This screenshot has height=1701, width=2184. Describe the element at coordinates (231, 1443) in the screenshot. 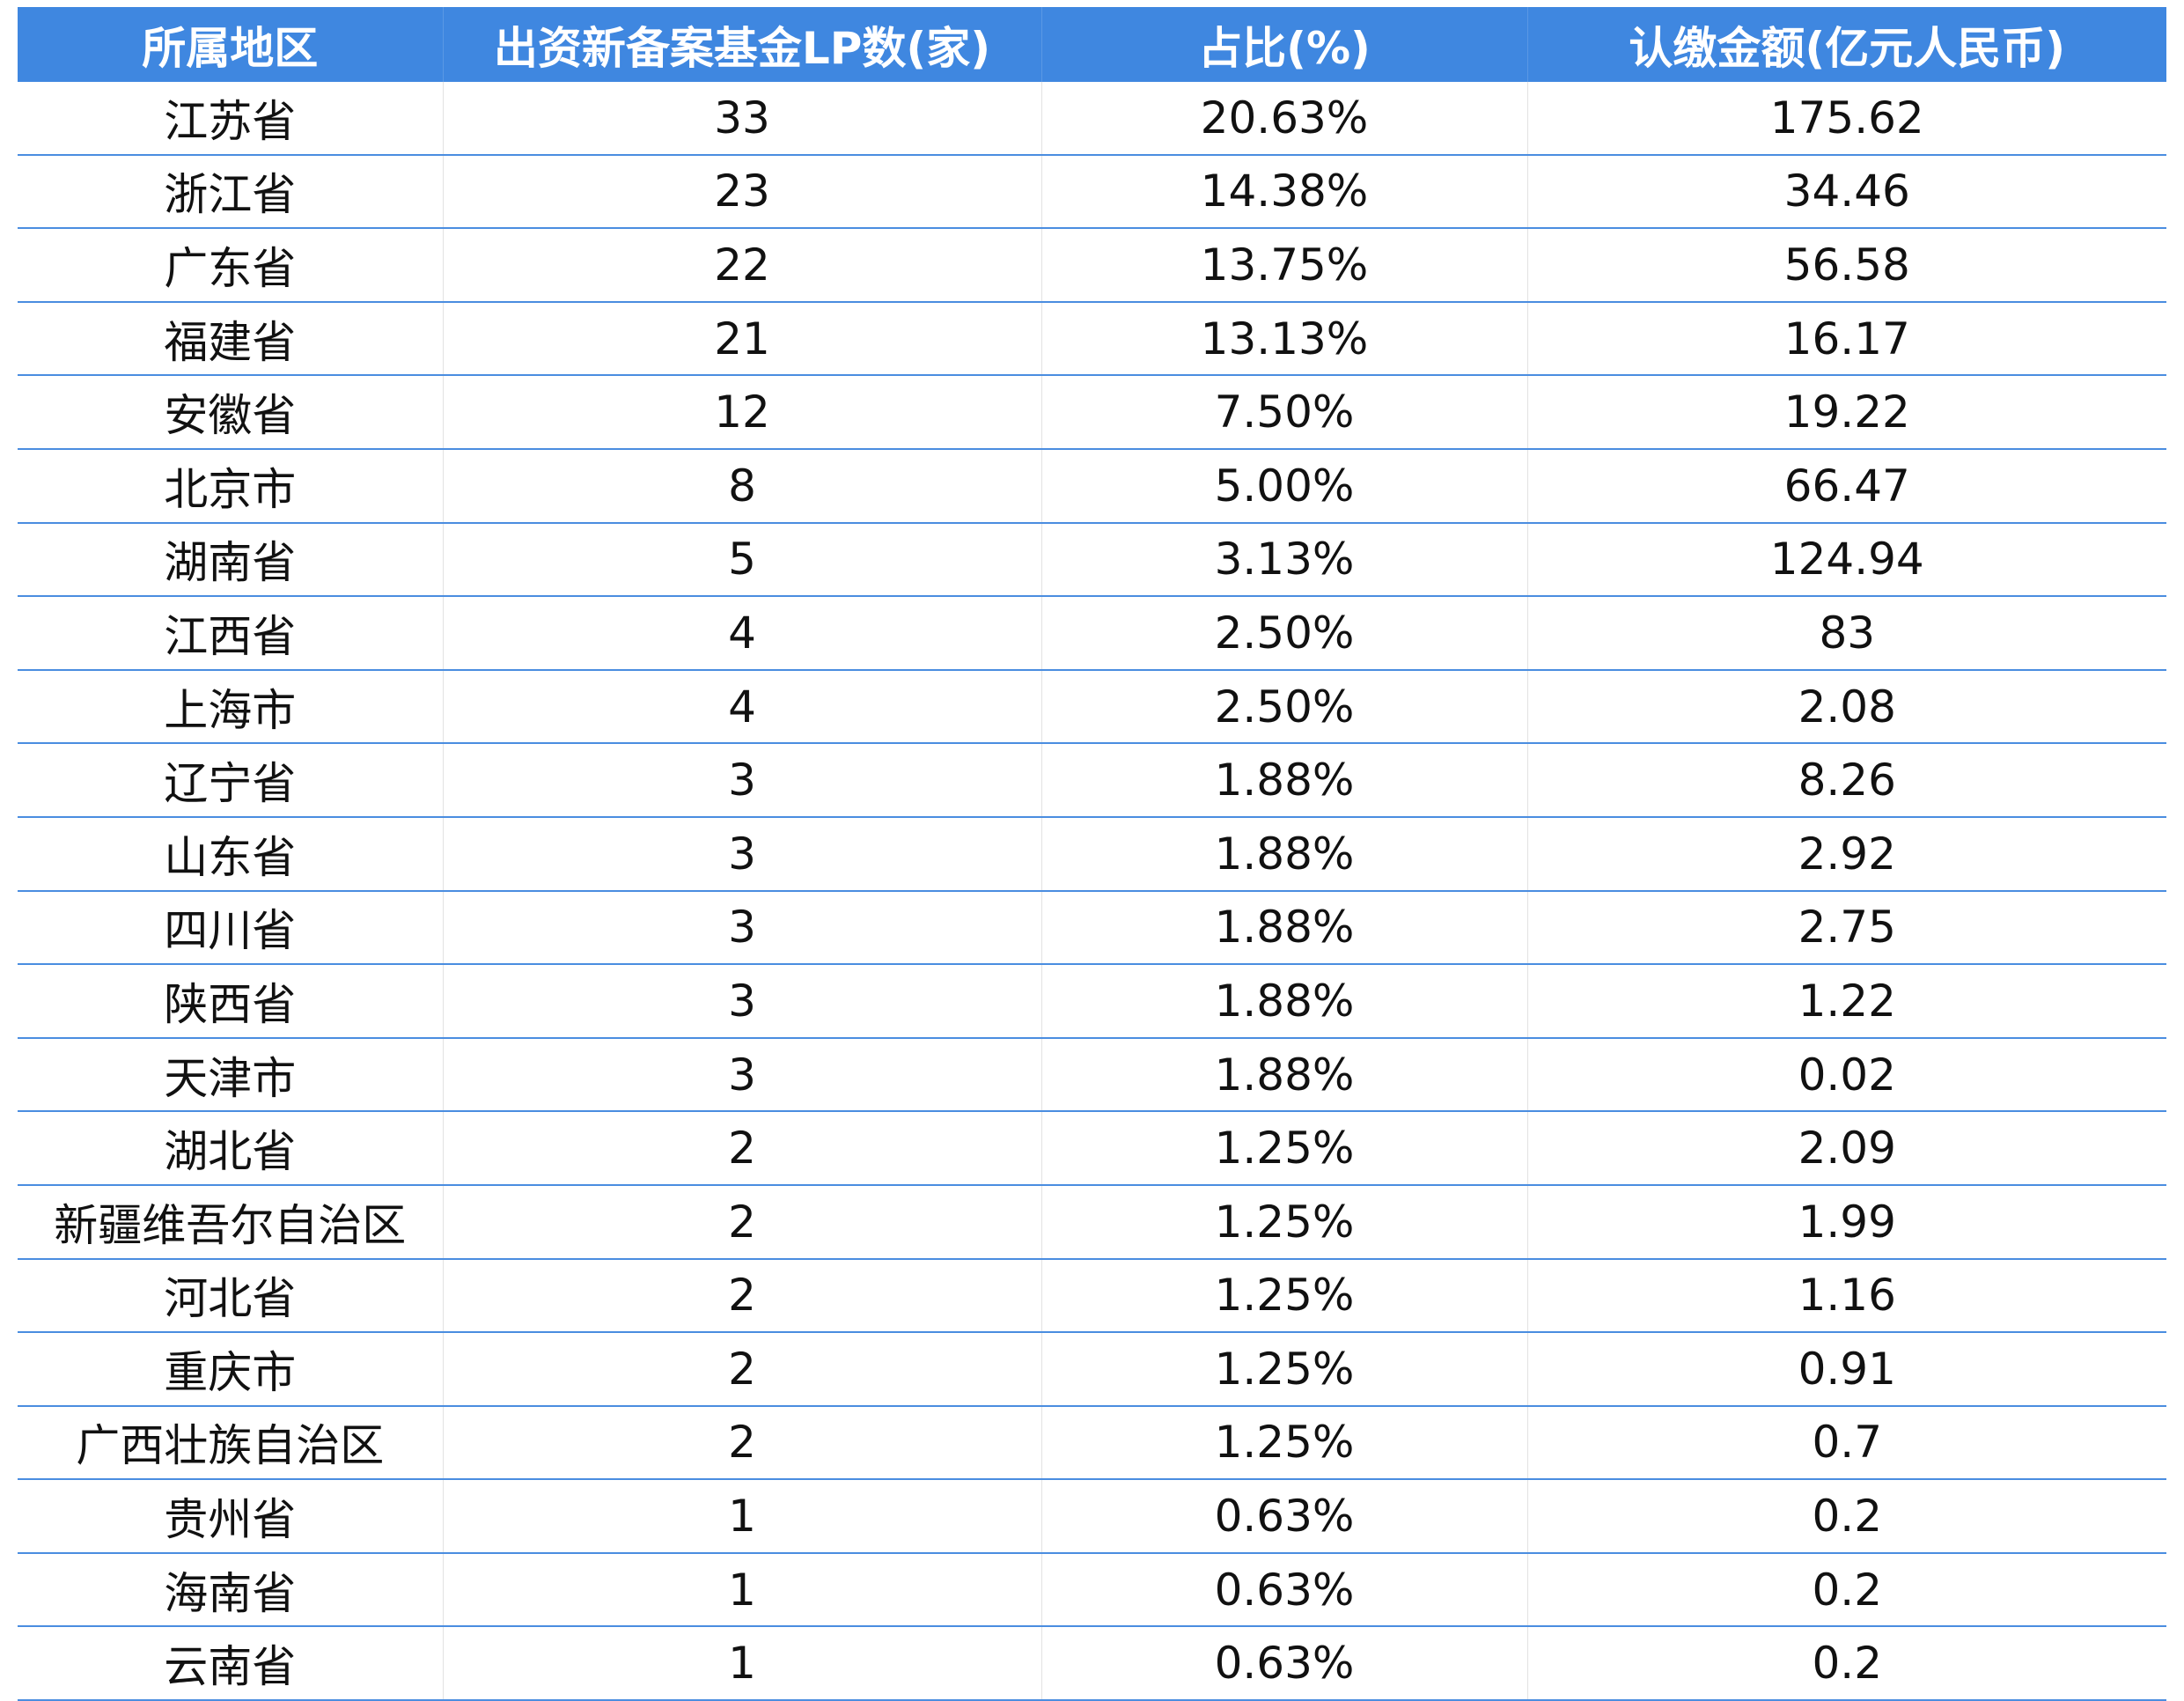

I see `cell-region: 广西壮族自治区` at that location.